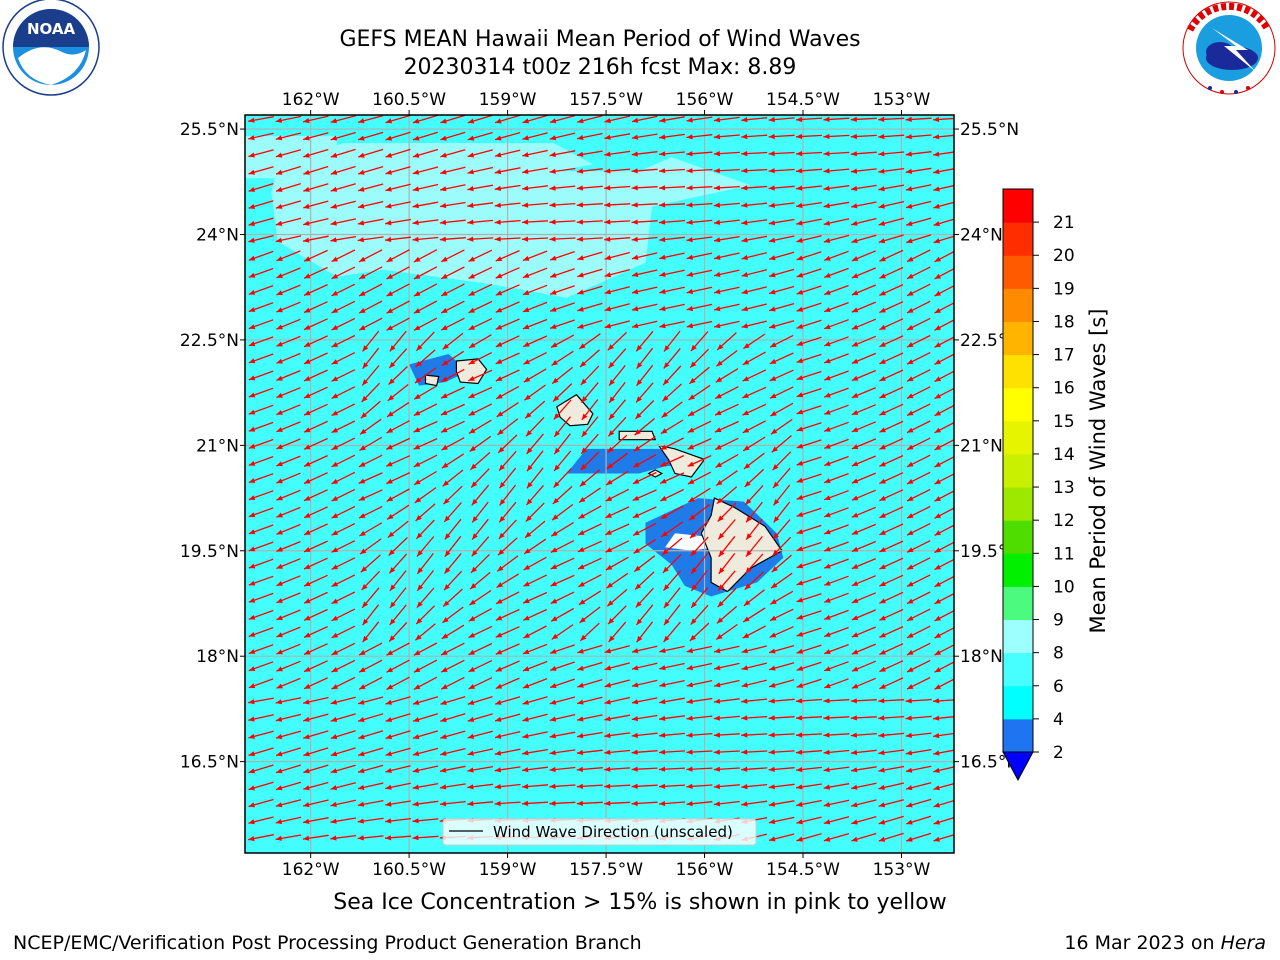  Describe the element at coordinates (989, 763) in the screenshot. I see `lat-tick-label-right: 16.5°N` at that location.